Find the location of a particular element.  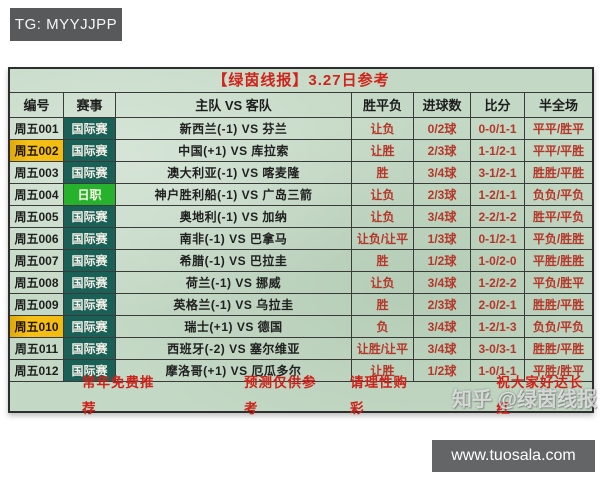

half-full-pick-cell: 平胜/胜胜 is located at coordinates (558, 261).